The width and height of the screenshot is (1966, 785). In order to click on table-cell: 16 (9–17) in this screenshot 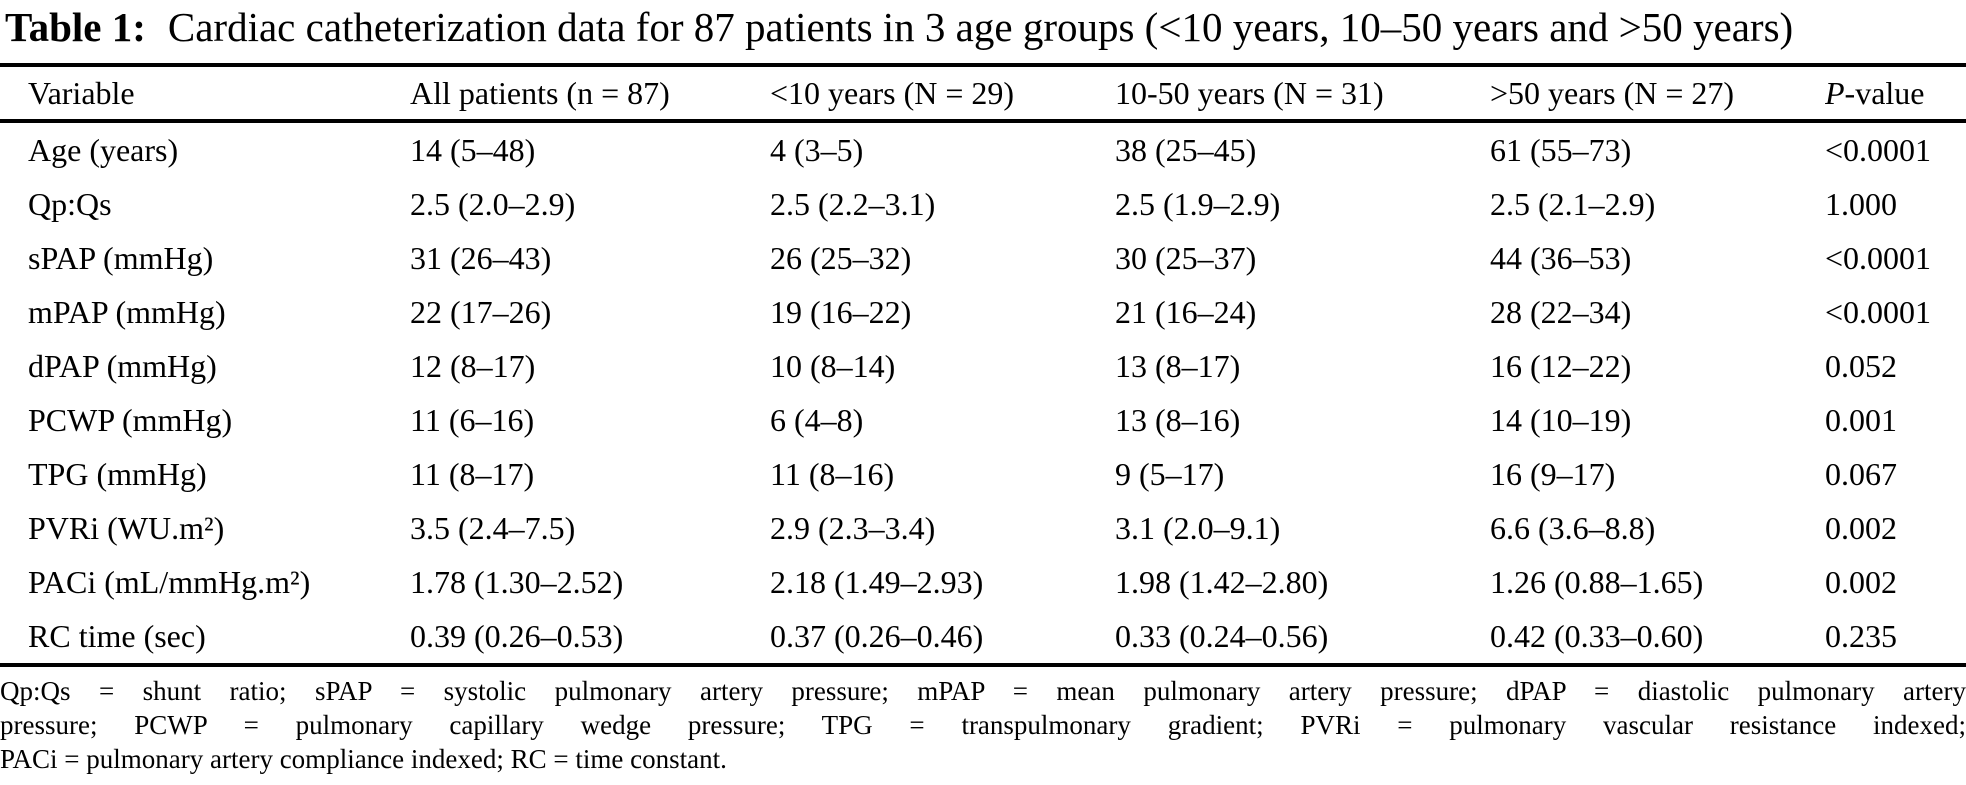, I will do `click(1553, 473)`.